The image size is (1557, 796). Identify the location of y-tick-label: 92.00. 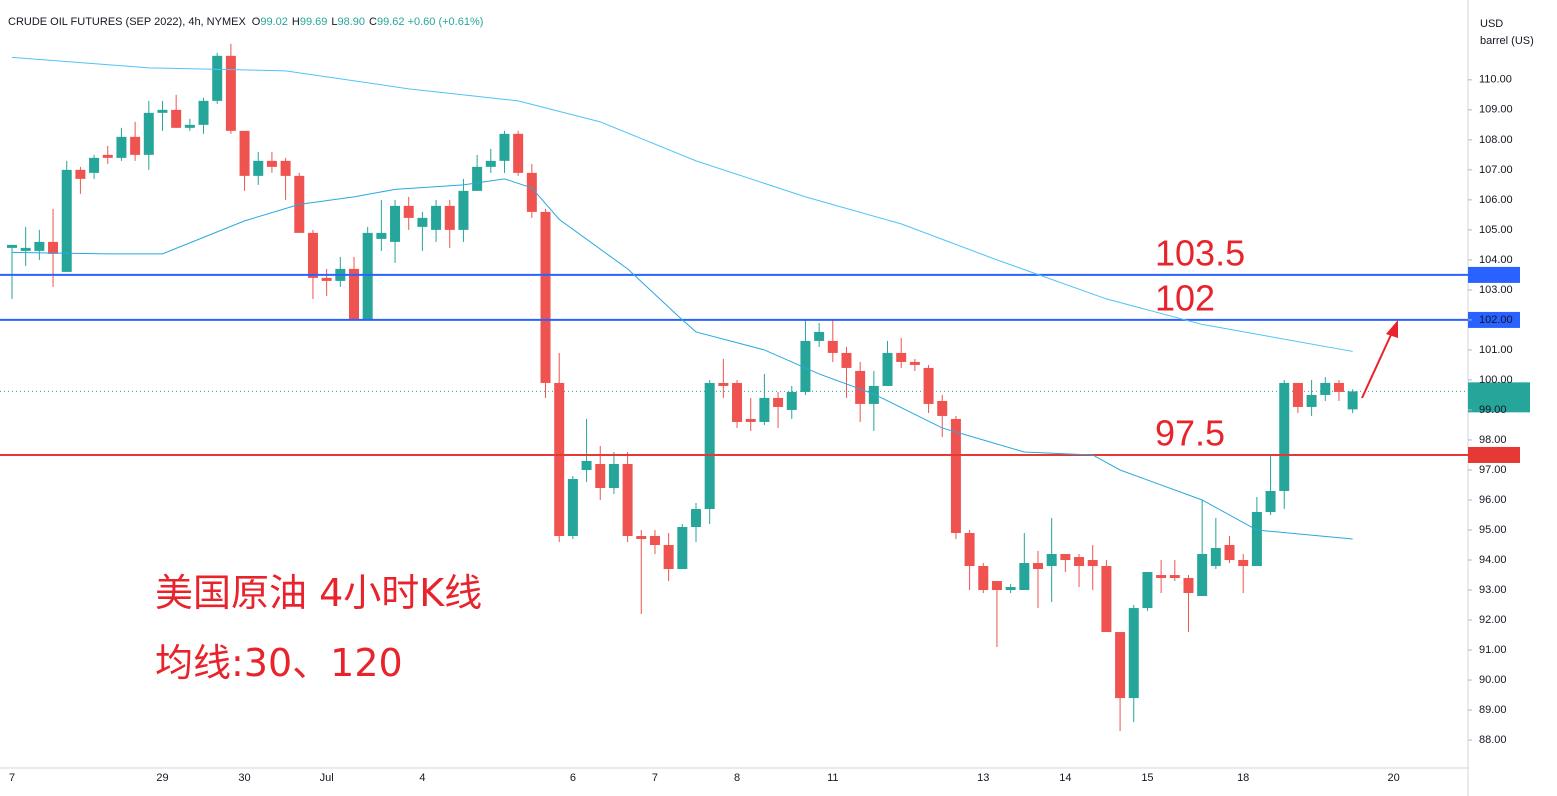
(1493, 620).